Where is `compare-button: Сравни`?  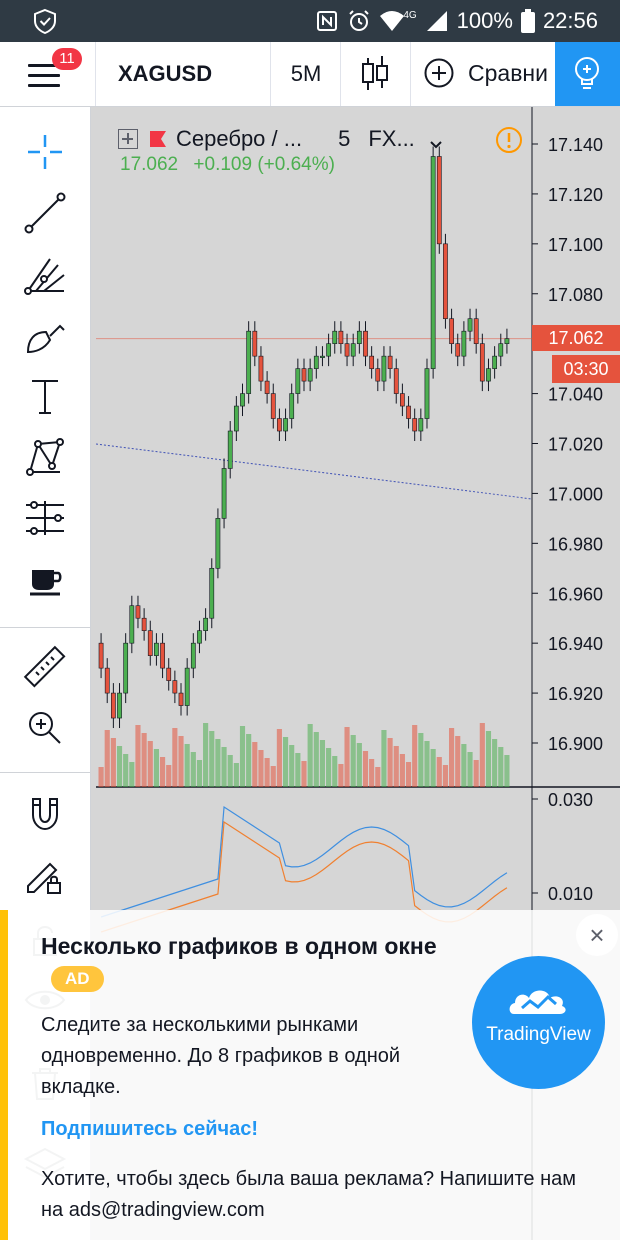 compare-button: Сравни is located at coordinates (482, 74).